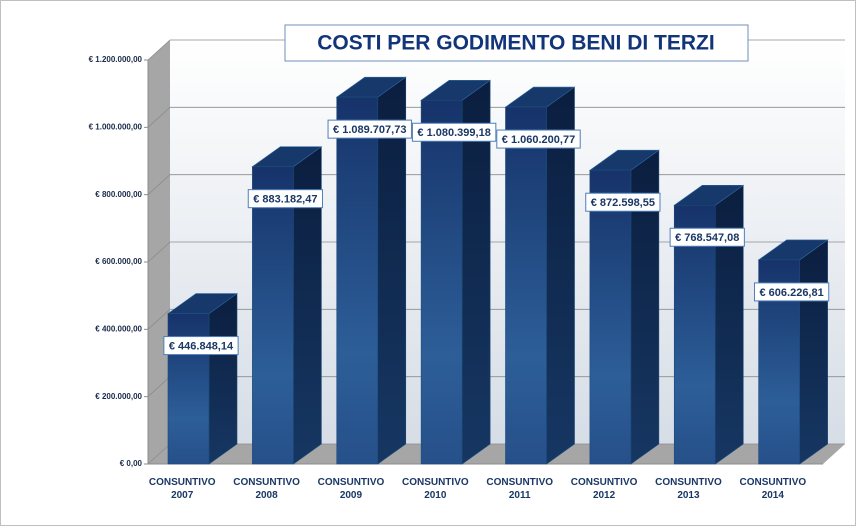  I want to click on value-label: € 872.598,55, so click(623, 203).